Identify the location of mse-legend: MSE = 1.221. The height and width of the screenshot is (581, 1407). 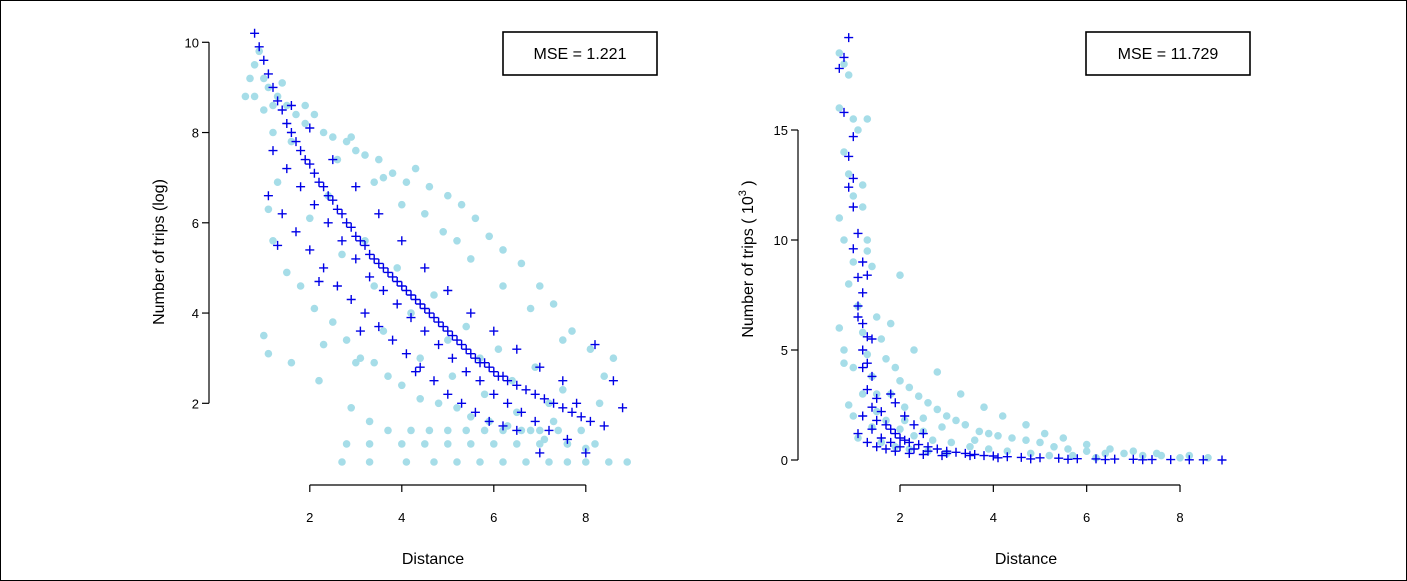
(580, 53).